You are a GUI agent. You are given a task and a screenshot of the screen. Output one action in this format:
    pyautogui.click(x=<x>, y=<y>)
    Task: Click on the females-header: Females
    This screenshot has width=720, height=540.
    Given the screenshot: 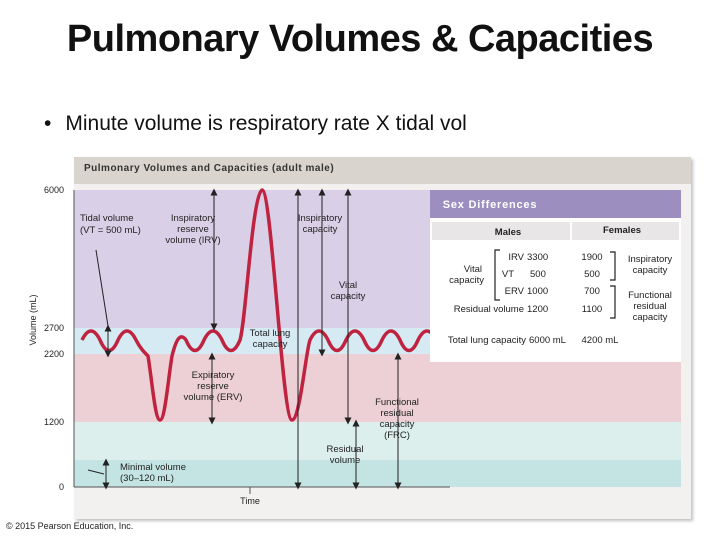 What is the action you would take?
    pyautogui.click(x=622, y=230)
    